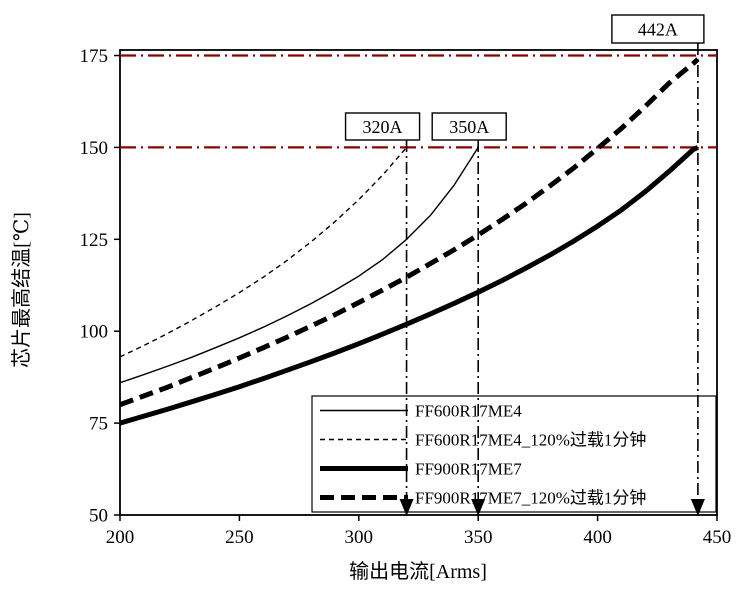 This screenshot has height=600, width=751. I want to click on annotation-arrow-350A, so click(478, 507).